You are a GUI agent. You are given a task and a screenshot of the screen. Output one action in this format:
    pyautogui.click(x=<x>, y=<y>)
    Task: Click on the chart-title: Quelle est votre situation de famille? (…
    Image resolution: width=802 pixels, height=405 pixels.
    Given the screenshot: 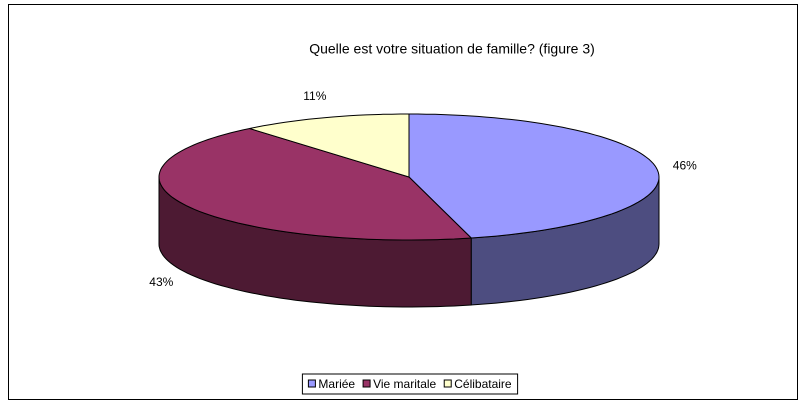 What is the action you would take?
    pyautogui.click(x=452, y=49)
    